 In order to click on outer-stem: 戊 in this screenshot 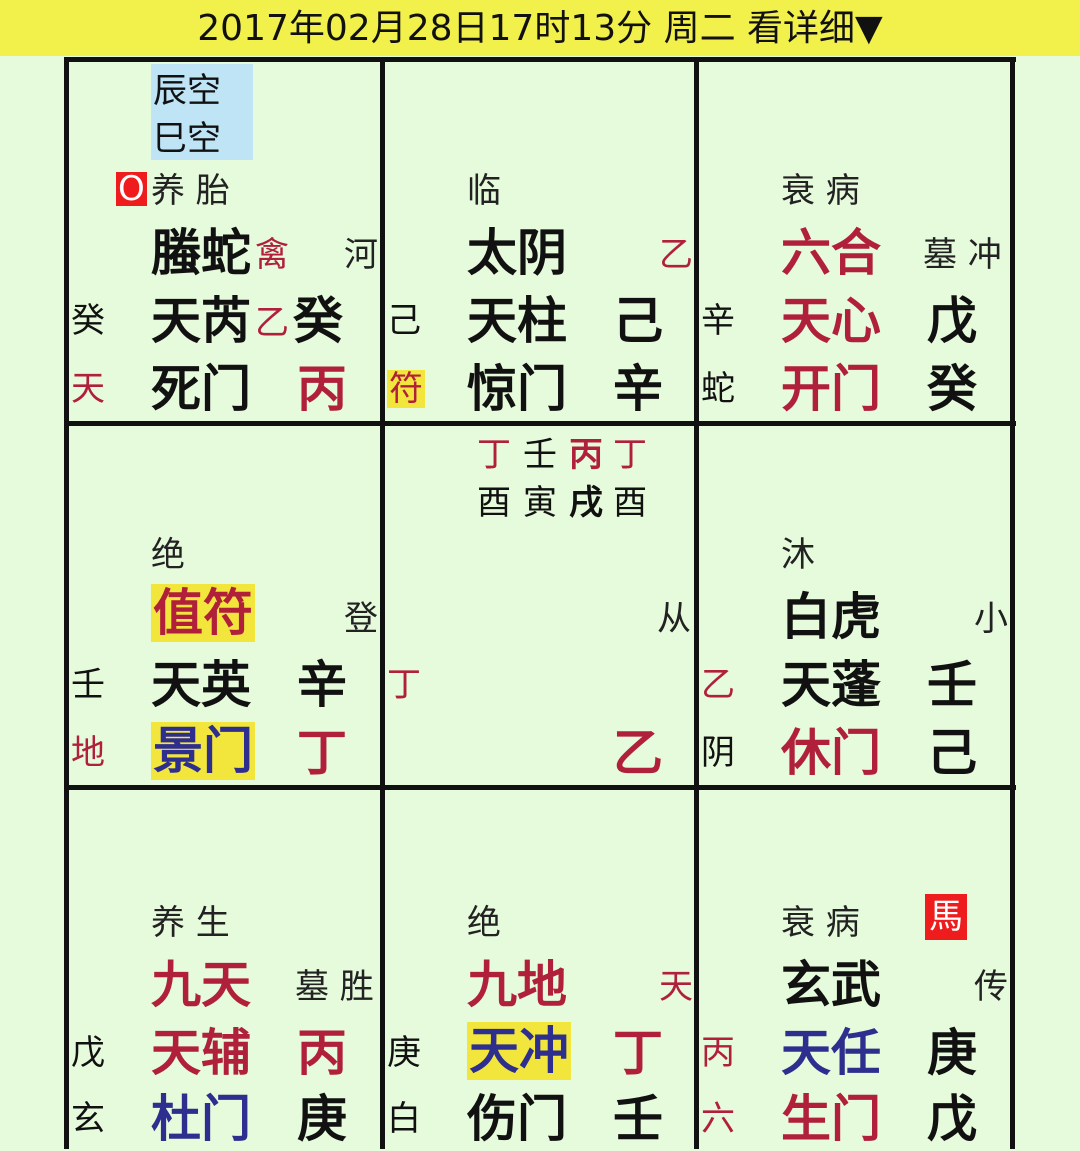, I will do `click(88, 1053)`.